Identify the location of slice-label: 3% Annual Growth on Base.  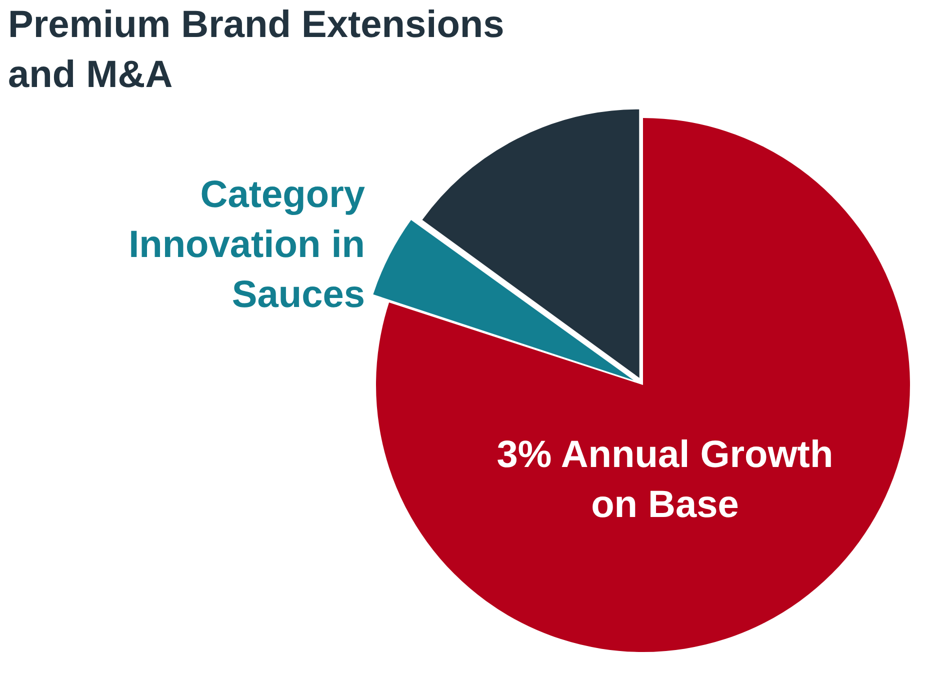
(665, 480).